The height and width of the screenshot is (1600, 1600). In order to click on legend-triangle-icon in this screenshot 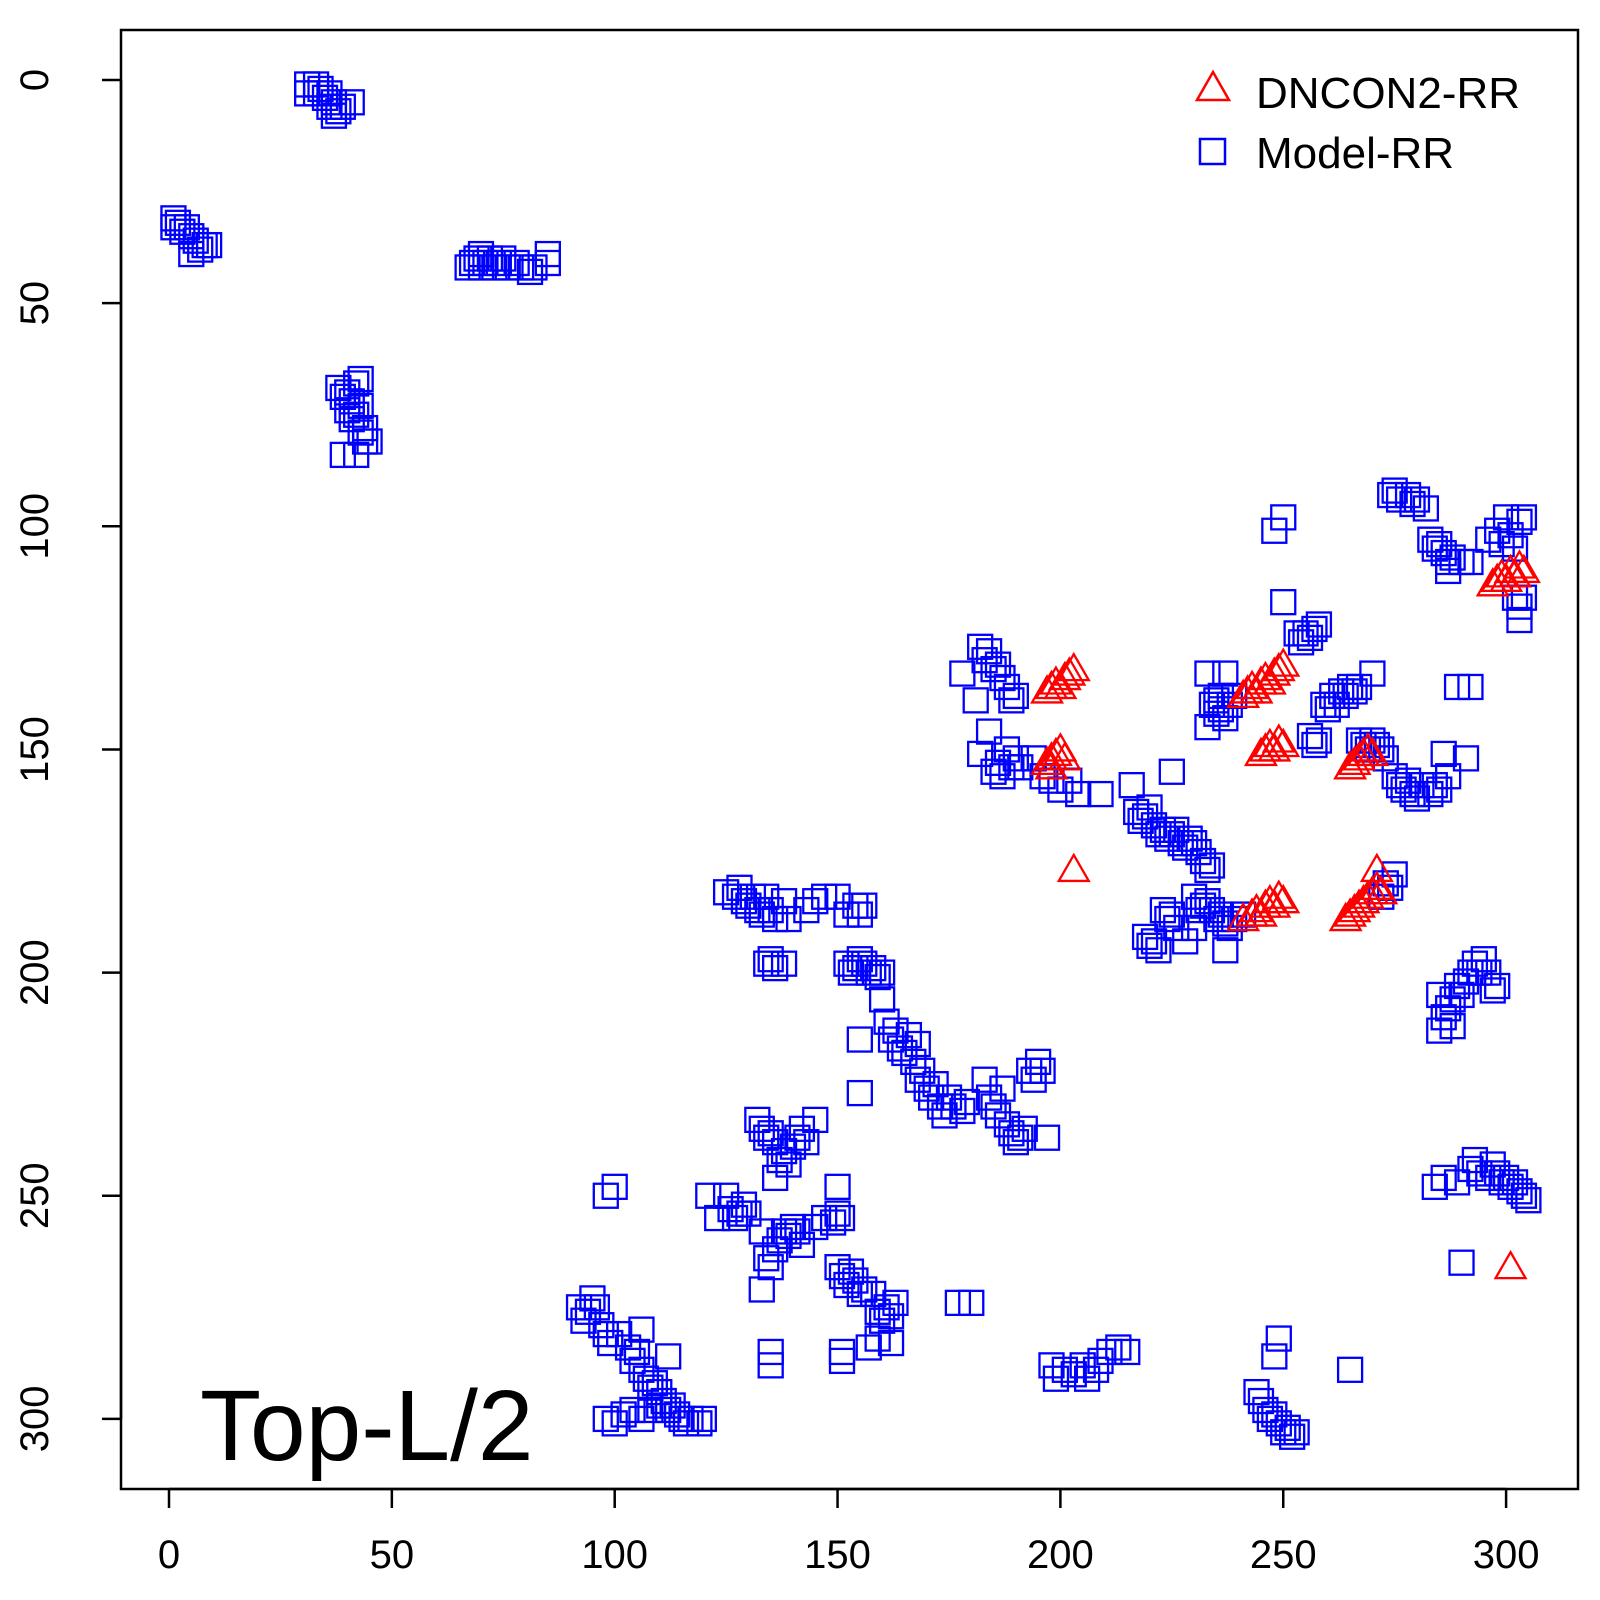, I will do `click(1213, 85)`.